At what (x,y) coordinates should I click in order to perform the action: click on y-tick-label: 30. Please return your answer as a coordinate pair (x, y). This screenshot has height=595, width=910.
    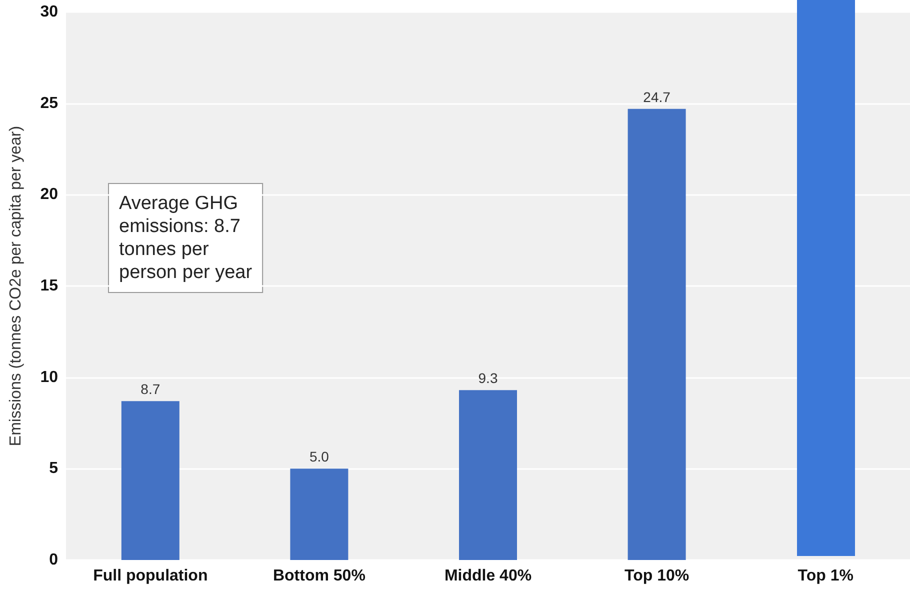
    Looking at the image, I should click on (49, 12).